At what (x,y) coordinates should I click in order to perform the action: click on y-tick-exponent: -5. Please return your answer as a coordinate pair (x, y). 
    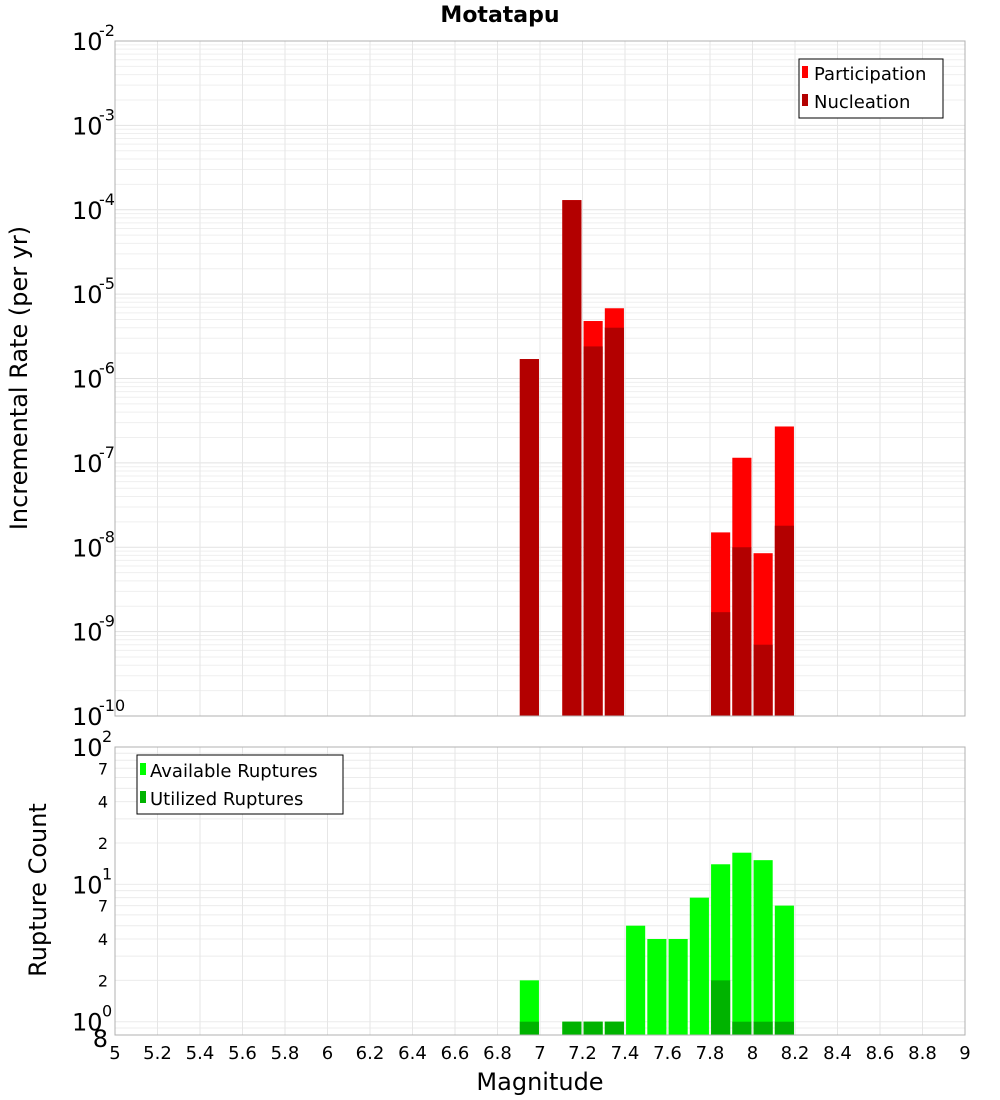
    Looking at the image, I should click on (107, 283).